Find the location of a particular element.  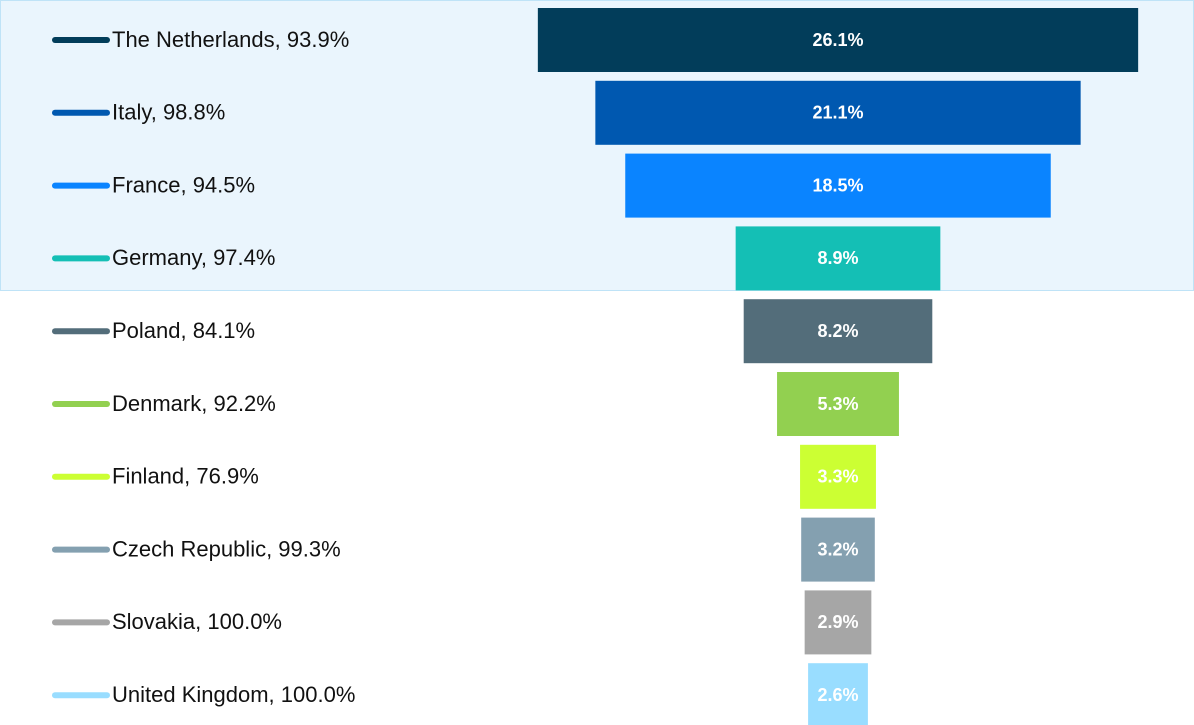

value-label: 2.9% is located at coordinates (837, 622).